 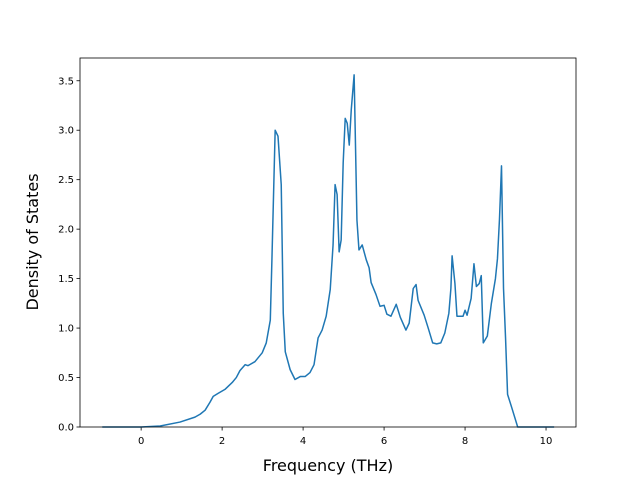 I want to click on y-tick-label: 0.0, so click(x=66, y=428).